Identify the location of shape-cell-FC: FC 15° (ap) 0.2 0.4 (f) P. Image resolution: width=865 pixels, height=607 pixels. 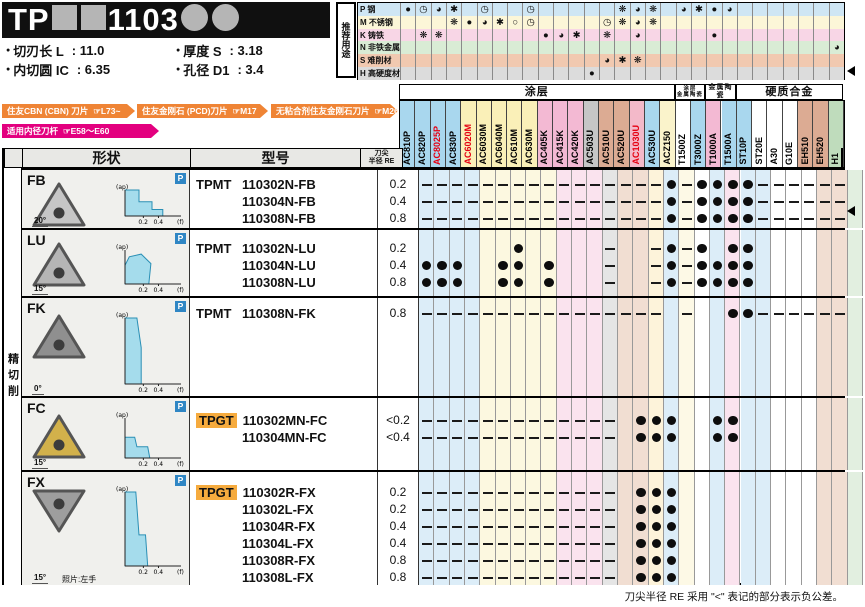
(106, 434).